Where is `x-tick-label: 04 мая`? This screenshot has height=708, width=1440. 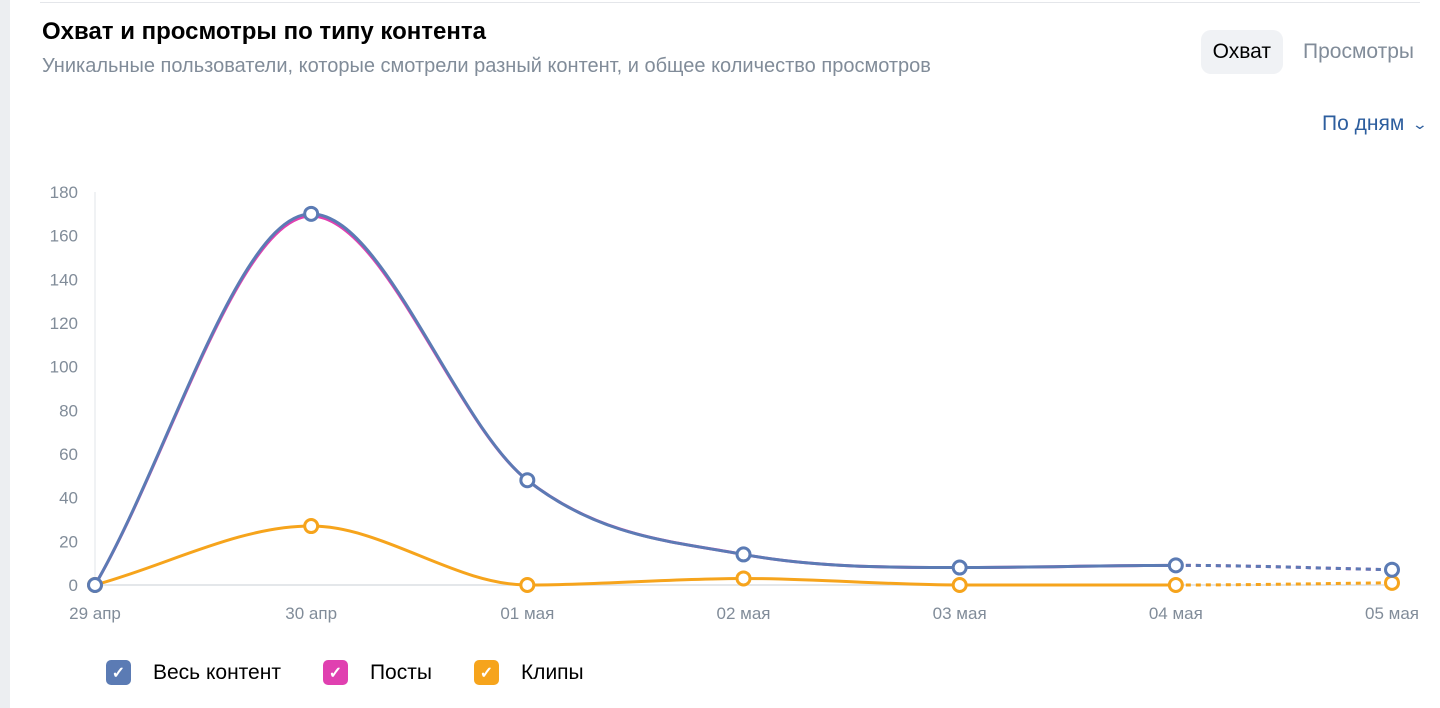
x-tick-label: 04 мая is located at coordinates (1176, 613).